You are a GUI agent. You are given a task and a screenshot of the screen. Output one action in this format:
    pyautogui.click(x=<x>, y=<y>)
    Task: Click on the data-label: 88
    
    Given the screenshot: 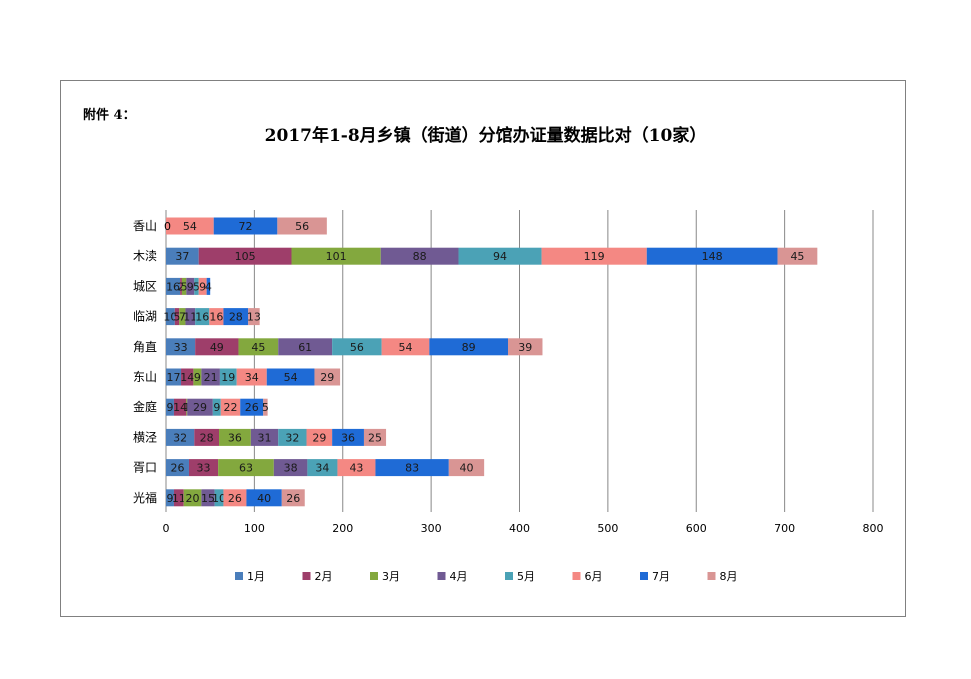 What is the action you would take?
    pyautogui.click(x=420, y=256)
    